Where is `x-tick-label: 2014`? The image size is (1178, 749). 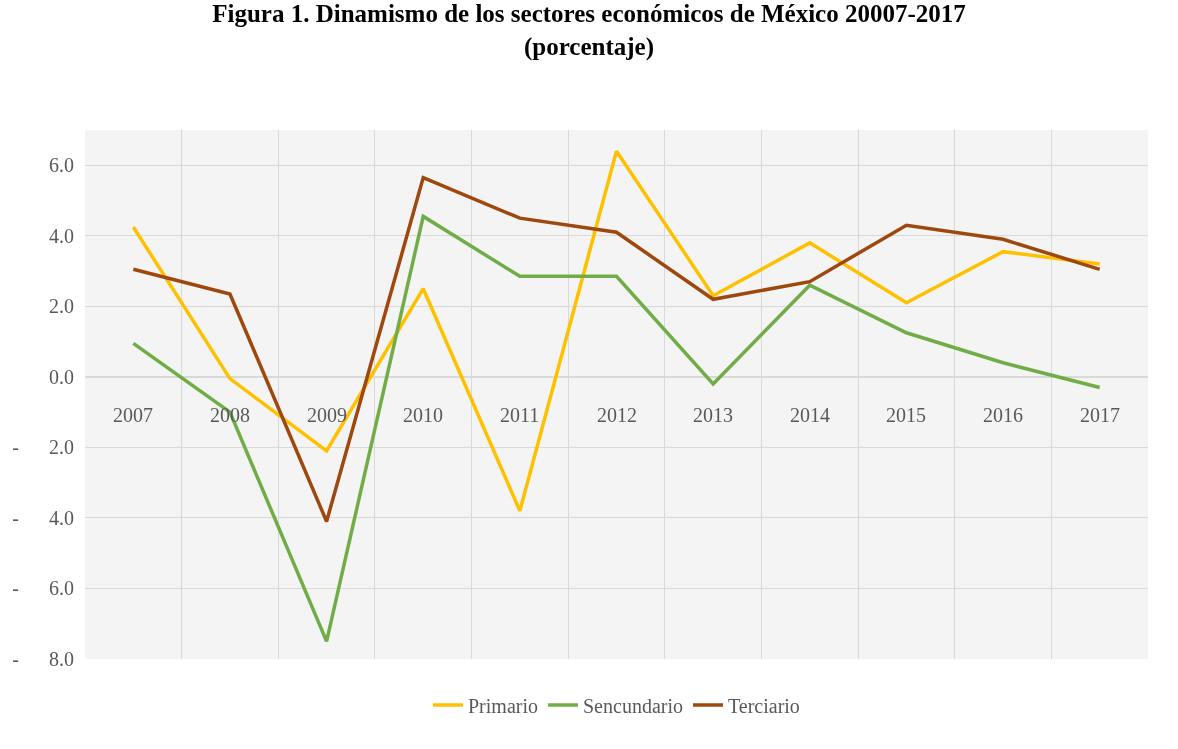 x-tick-label: 2014 is located at coordinates (810, 415).